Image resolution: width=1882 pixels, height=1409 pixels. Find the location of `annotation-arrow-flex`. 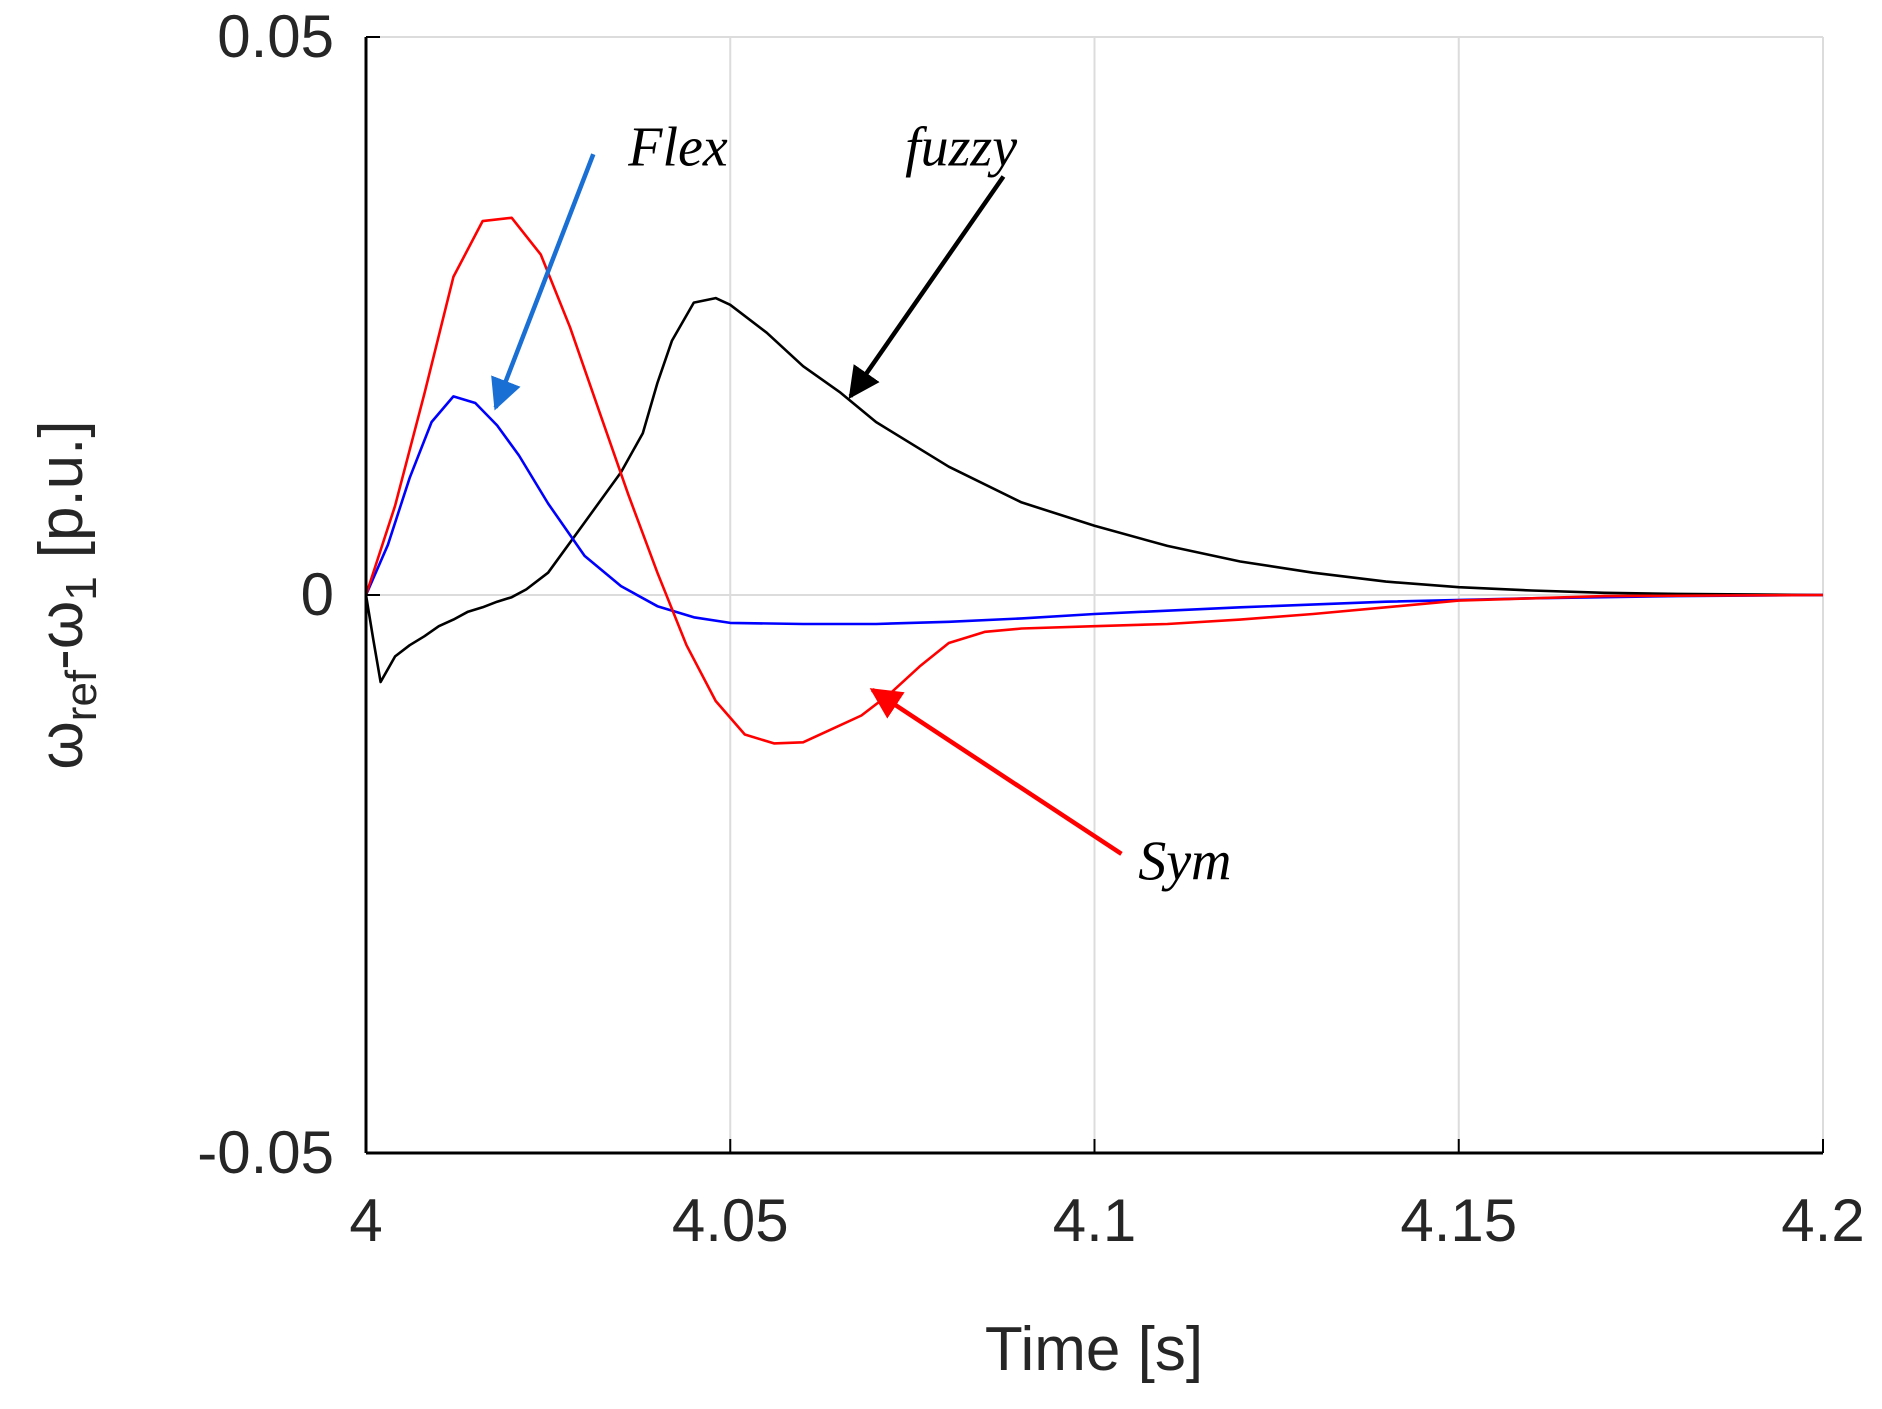

annotation-arrow-flex is located at coordinates (543, 282).